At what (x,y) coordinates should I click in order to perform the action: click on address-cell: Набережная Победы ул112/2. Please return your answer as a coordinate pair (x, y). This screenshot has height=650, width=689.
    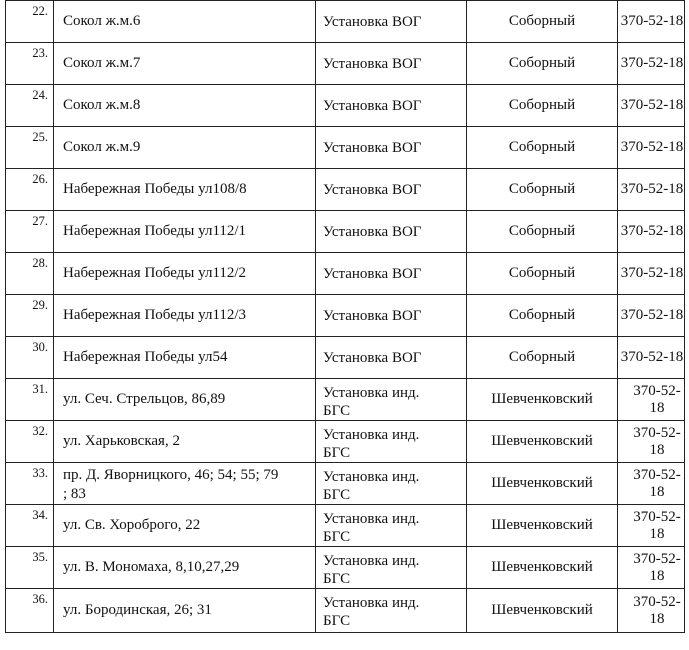
    Looking at the image, I should click on (184, 273).